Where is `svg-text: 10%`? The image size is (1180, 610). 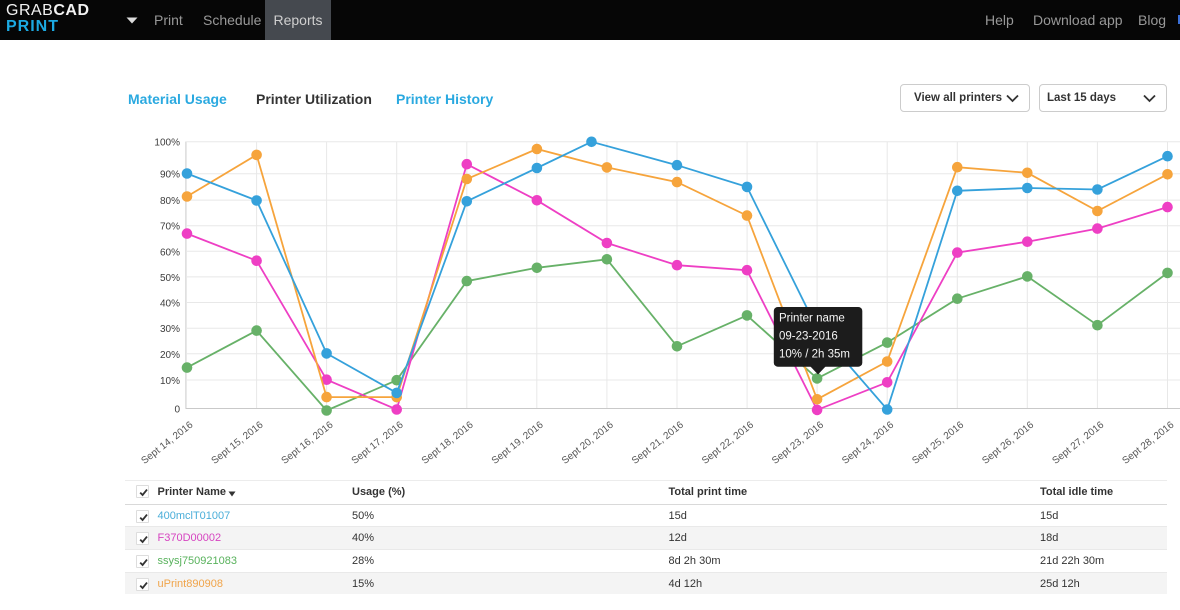 svg-text: 10% is located at coordinates (170, 381).